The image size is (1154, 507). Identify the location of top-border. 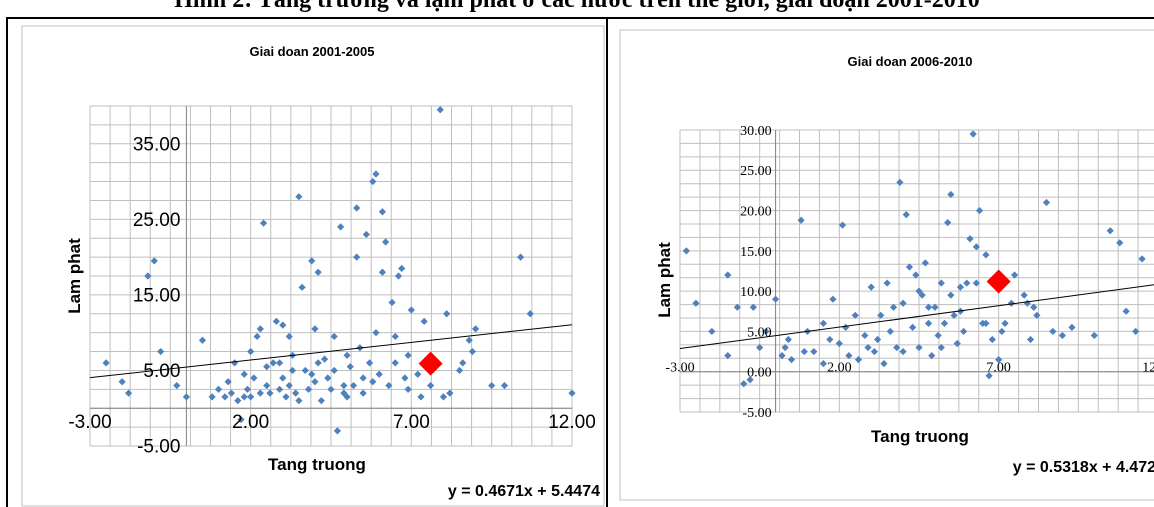
(580, 18).